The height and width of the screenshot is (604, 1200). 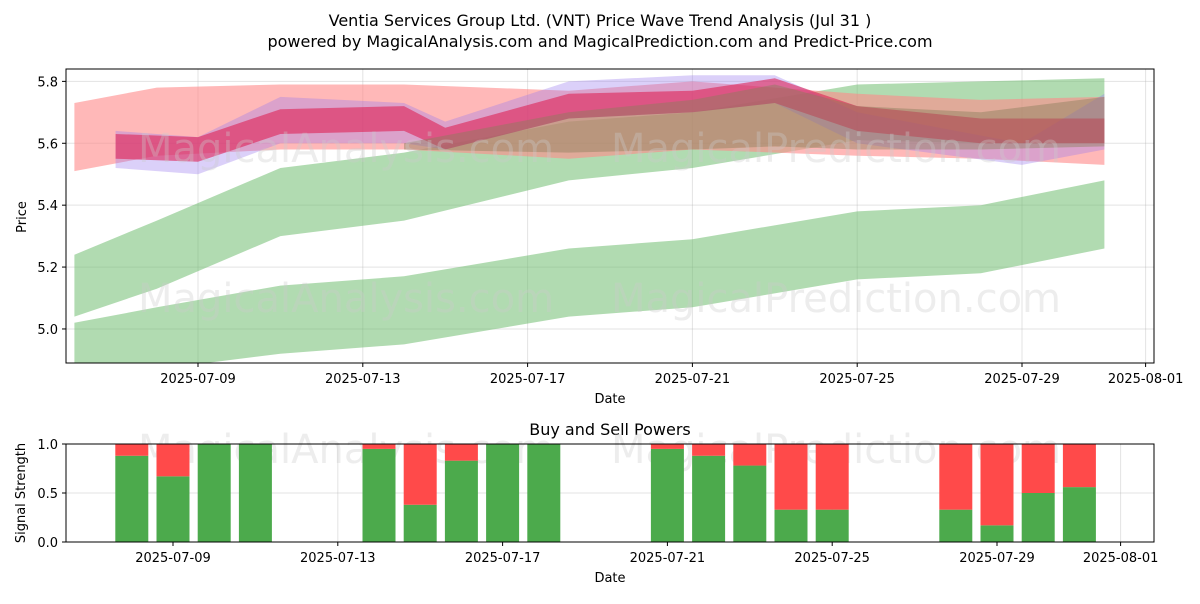 I want to click on bottom-y-tick-label: 0.5, so click(x=47, y=494).